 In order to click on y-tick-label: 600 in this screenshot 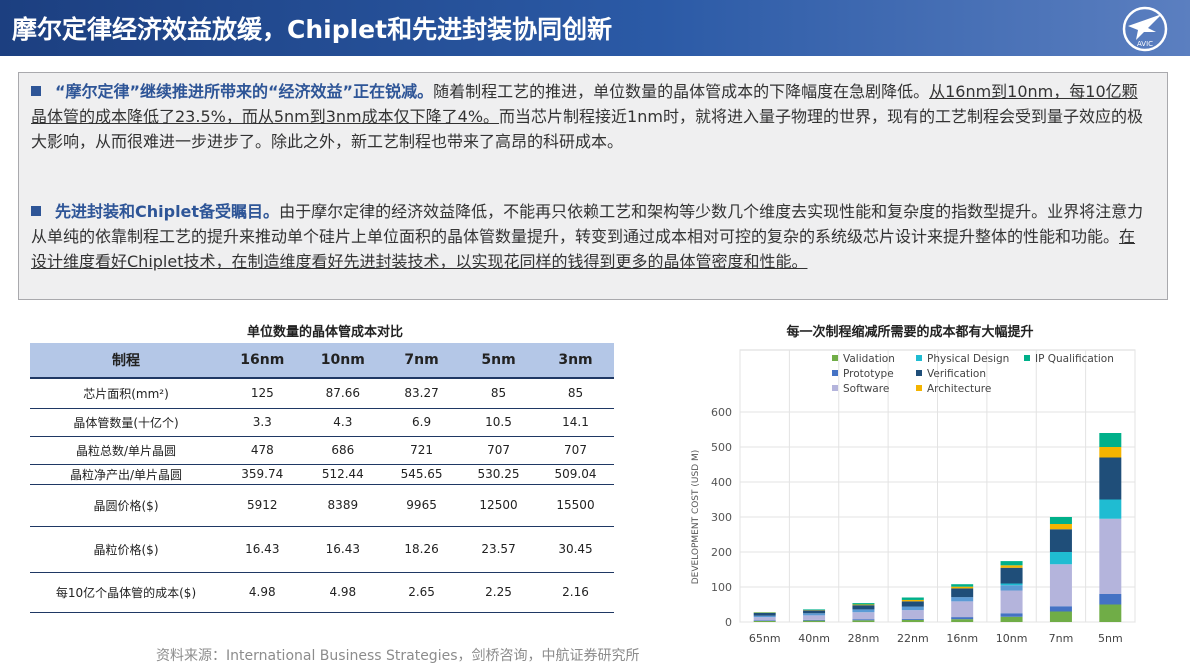, I will do `click(721, 412)`.